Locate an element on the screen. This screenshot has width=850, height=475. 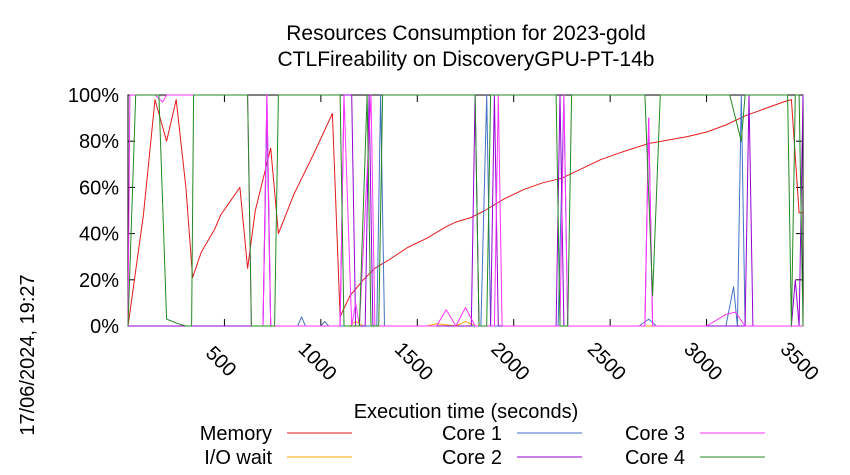
x-tick-label: 500 is located at coordinates (220, 361).